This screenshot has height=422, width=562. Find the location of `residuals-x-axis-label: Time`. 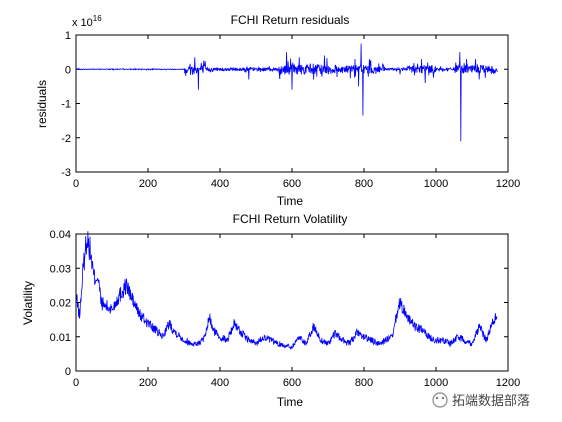

residuals-x-axis-label: Time is located at coordinates (290, 201).